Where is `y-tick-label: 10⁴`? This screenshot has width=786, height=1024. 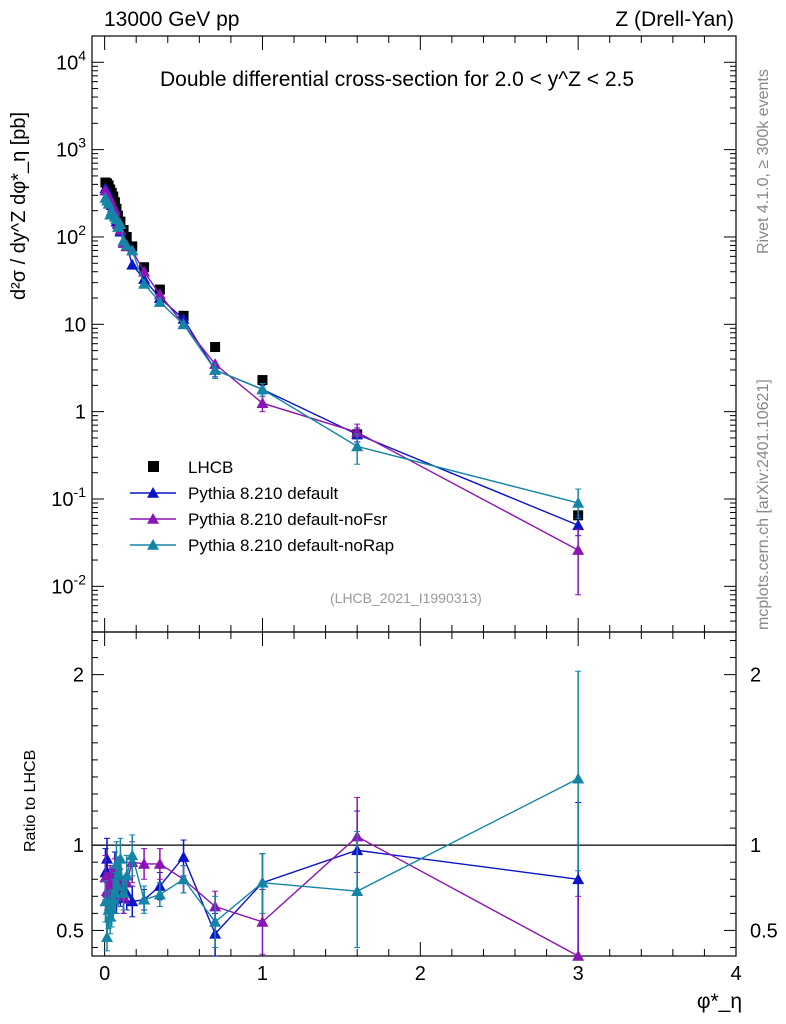 y-tick-label: 10⁴ is located at coordinates (71, 60).